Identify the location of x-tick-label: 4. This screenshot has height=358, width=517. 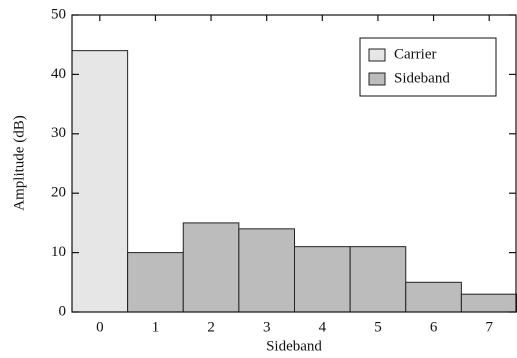
(323, 327).